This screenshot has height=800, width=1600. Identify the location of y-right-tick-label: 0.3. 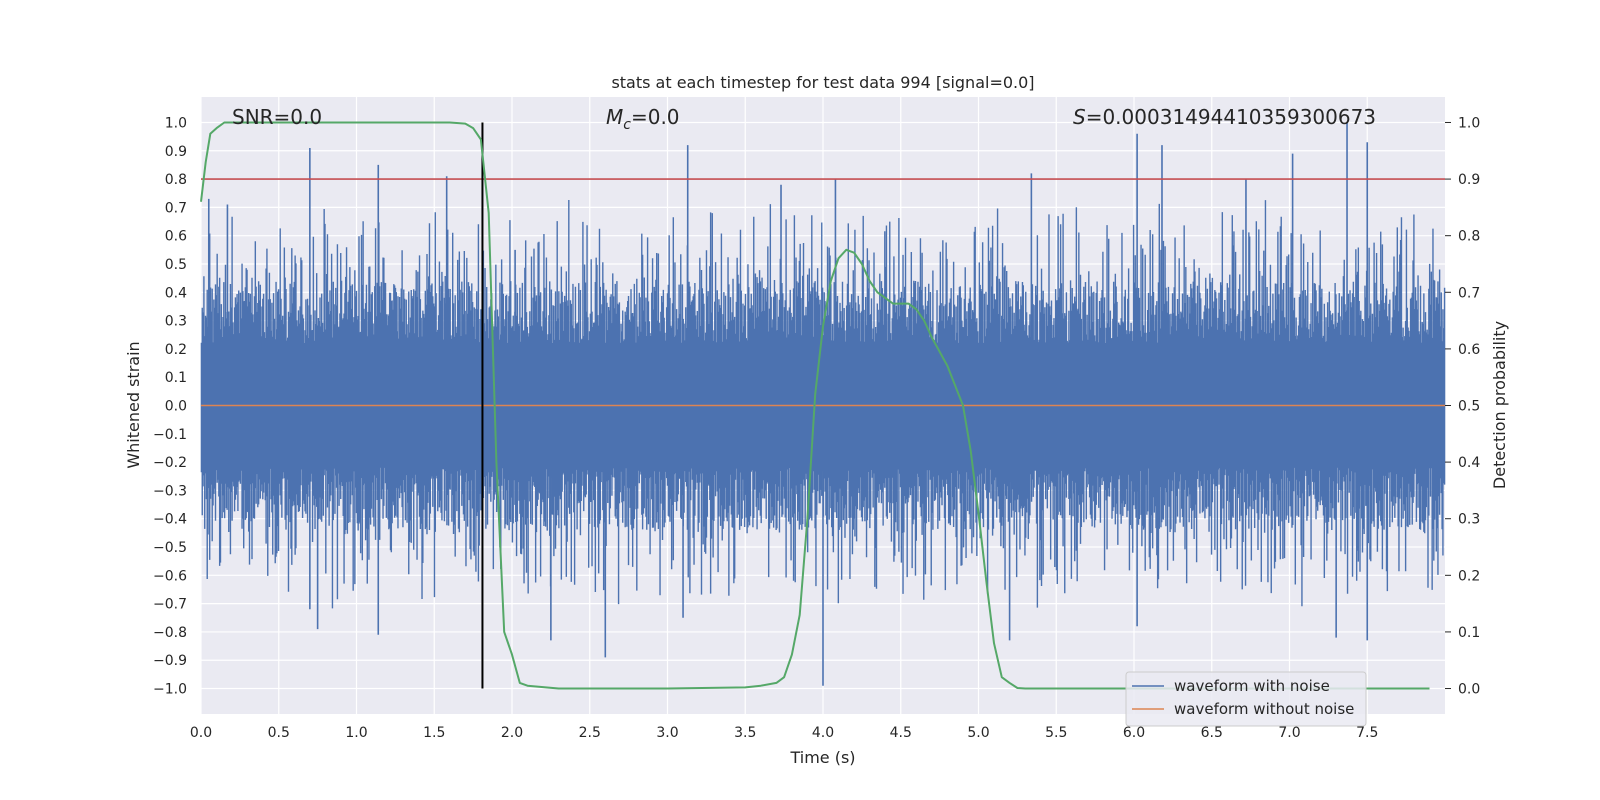
(1469, 520).